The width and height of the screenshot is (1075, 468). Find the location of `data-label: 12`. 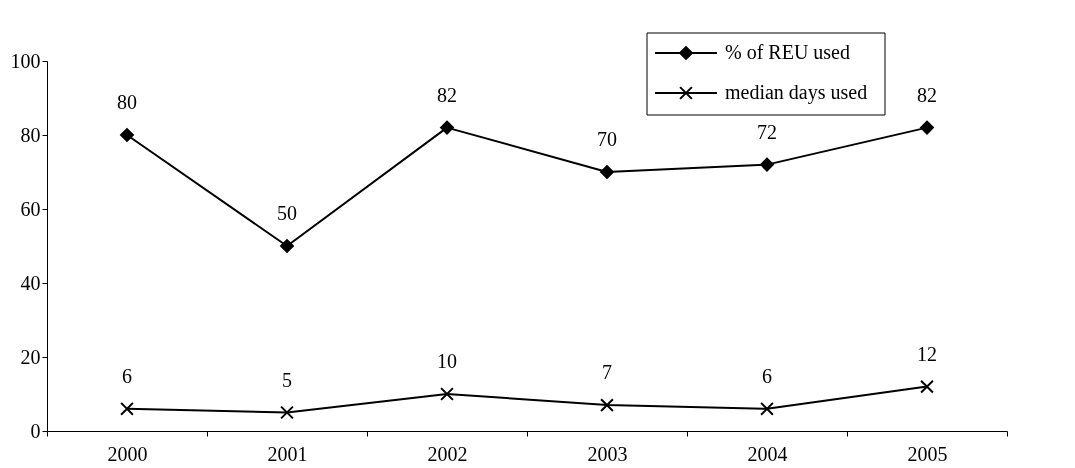

data-label: 12 is located at coordinates (927, 353).